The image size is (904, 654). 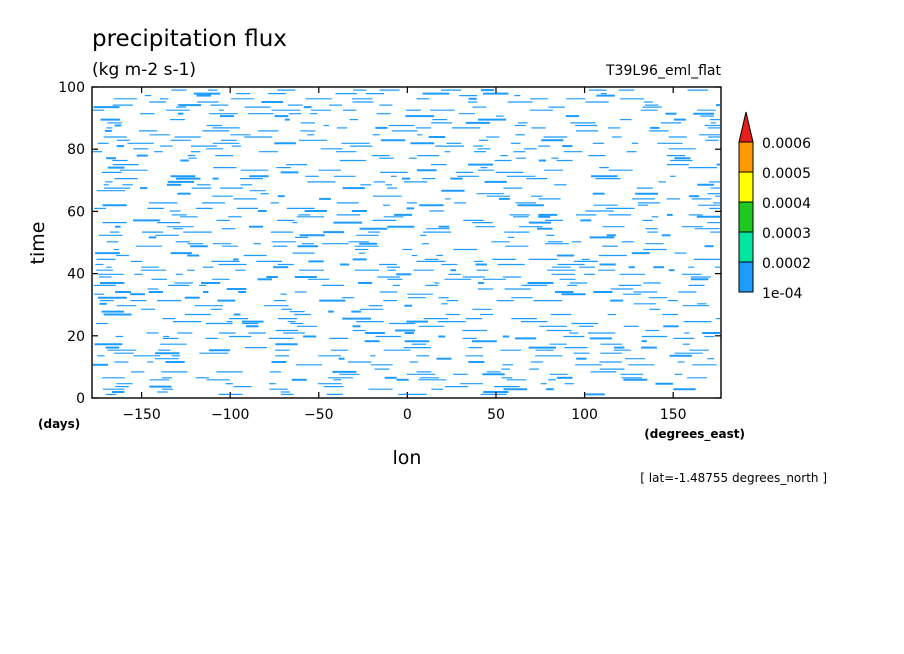 I want to click on x-axis-units: (degrees_east), so click(x=694, y=434).